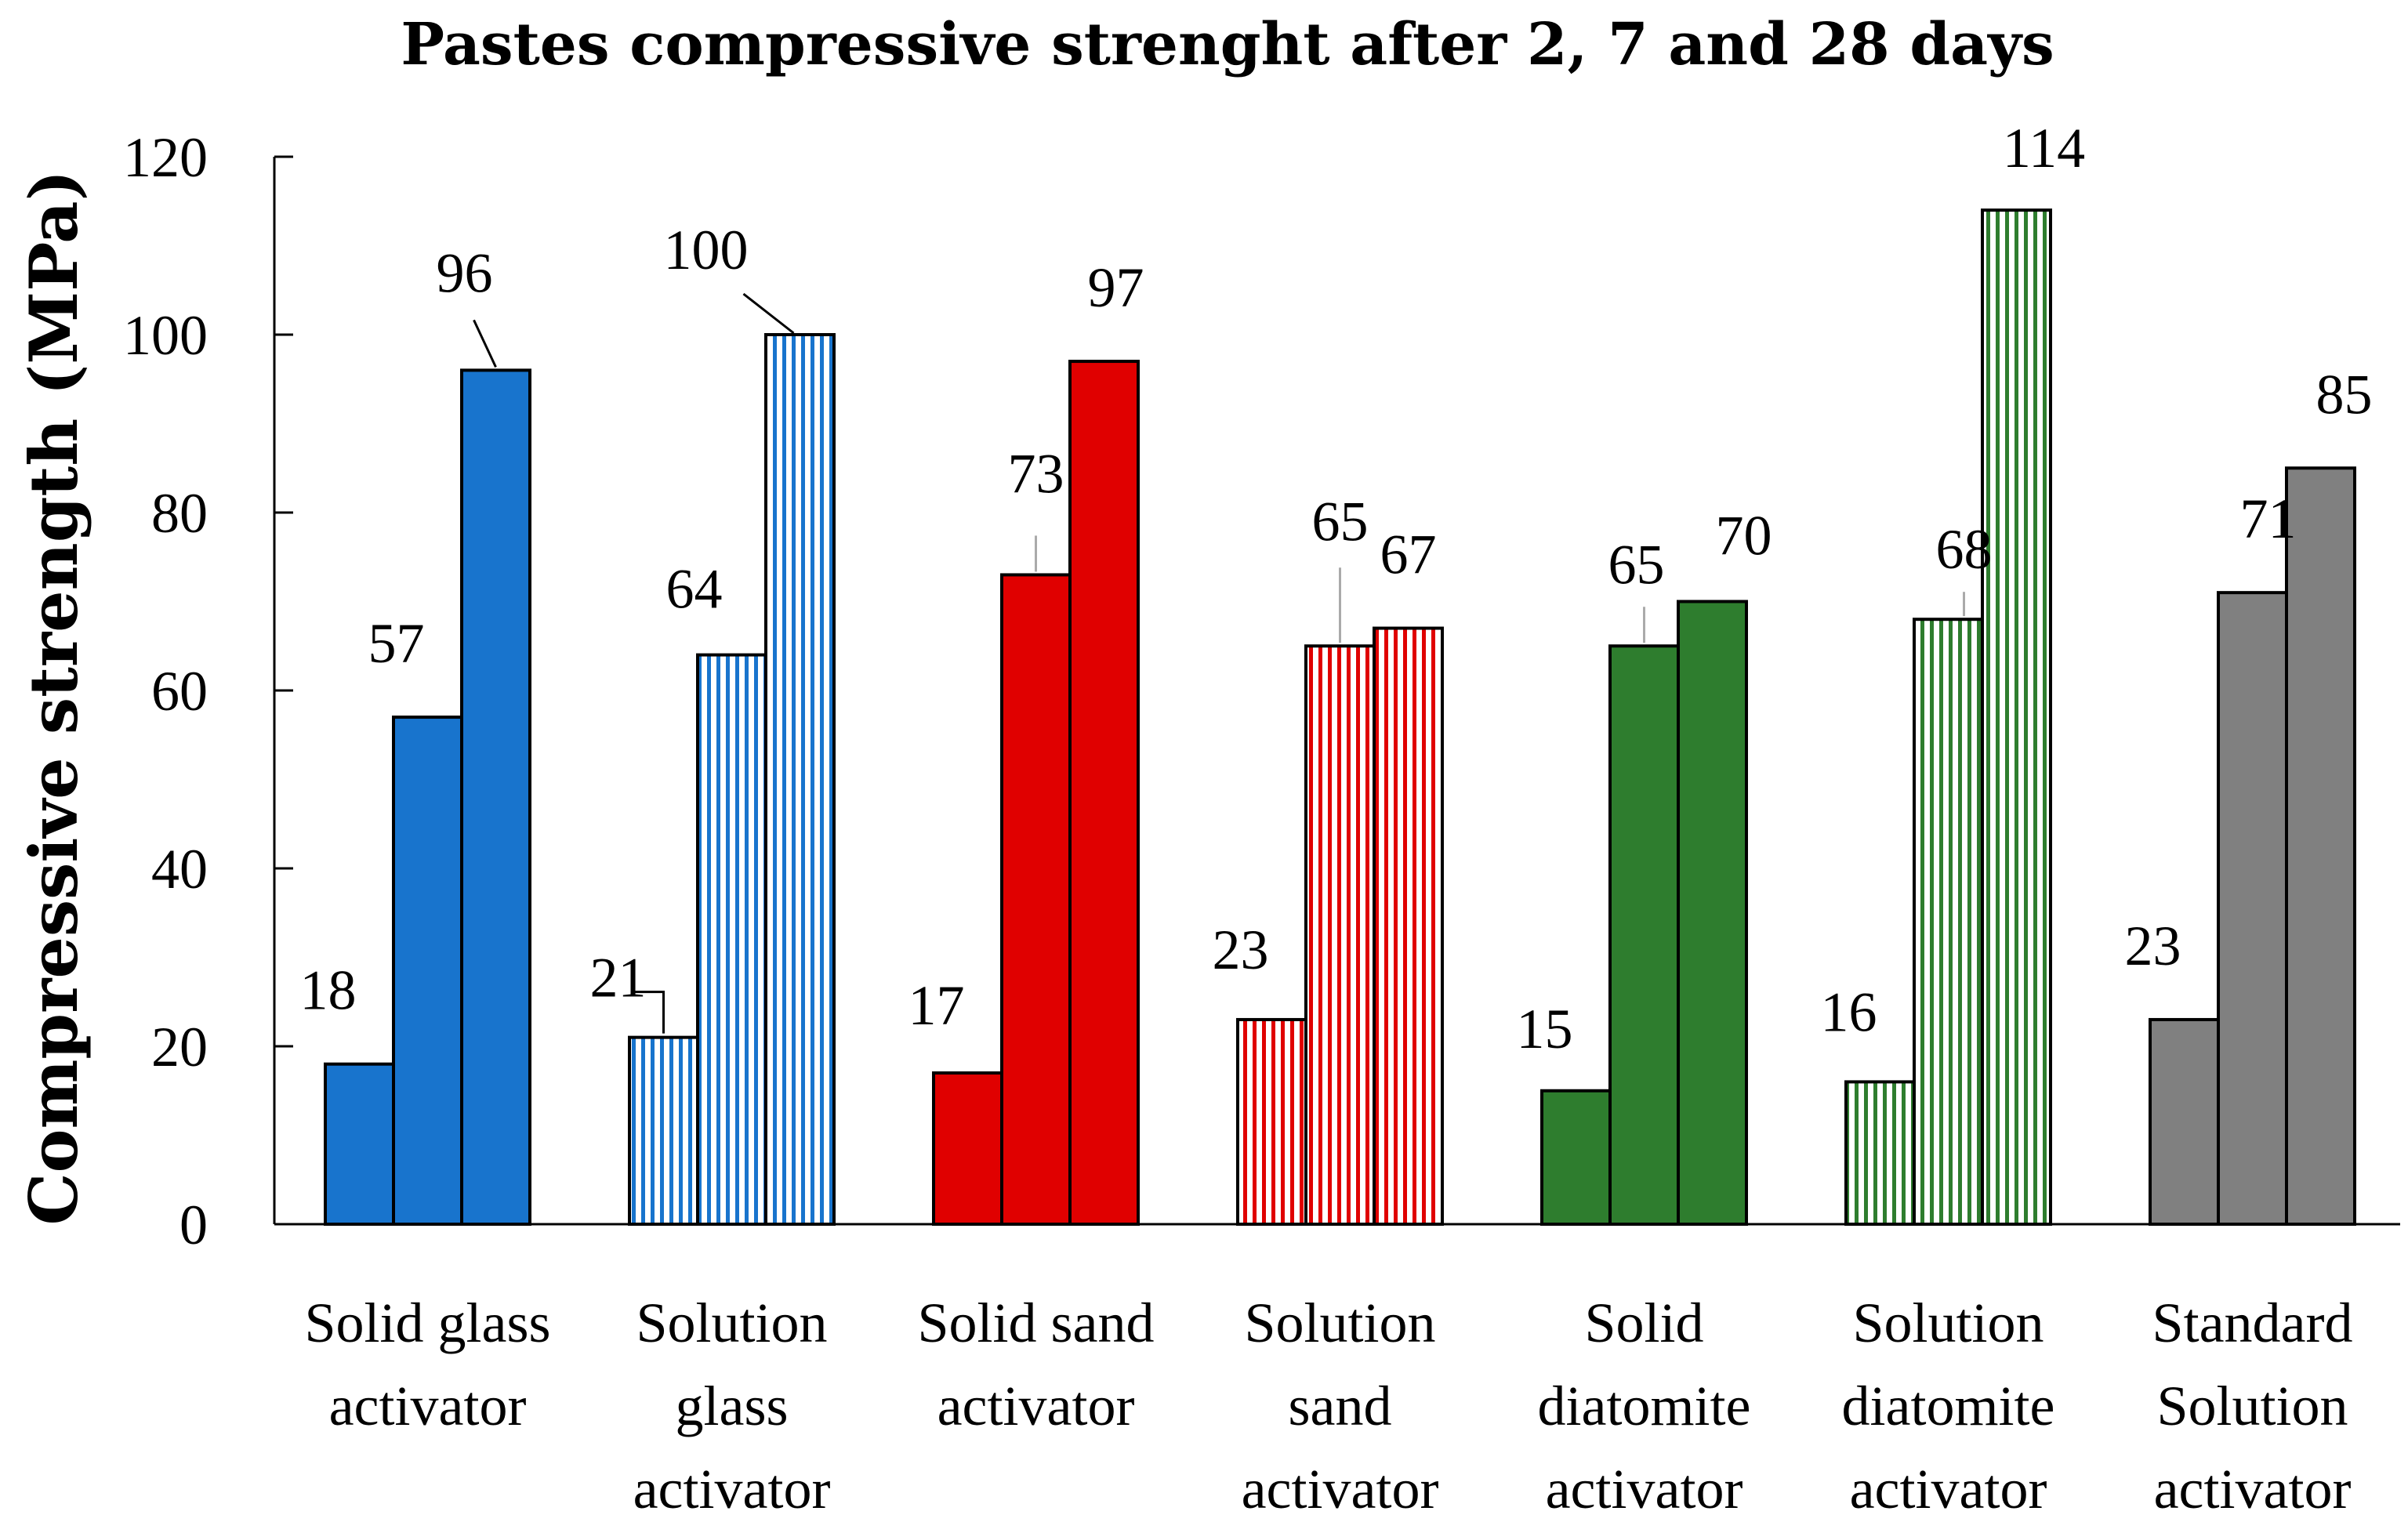 Image resolution: width=2408 pixels, height=1522 pixels. Describe the element at coordinates (2252, 1323) in the screenshot. I see `category-label: Standard` at that location.